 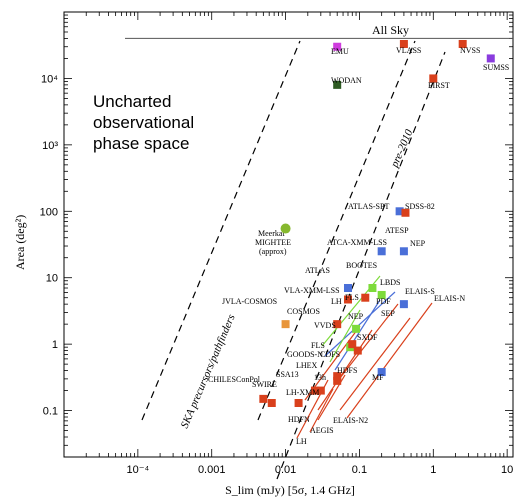 I want to click on y-tick-labels: 0.1 1 10 100 10³ 10⁴, so click(x=49, y=245).